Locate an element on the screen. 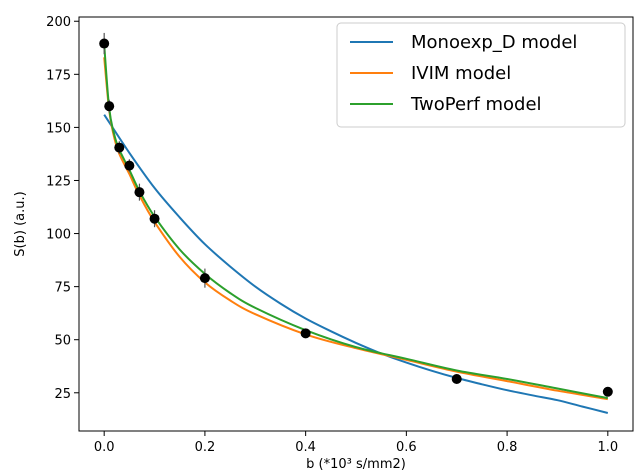 This screenshot has height=474, width=640. x-tick-label: 0.6 is located at coordinates (406, 447).